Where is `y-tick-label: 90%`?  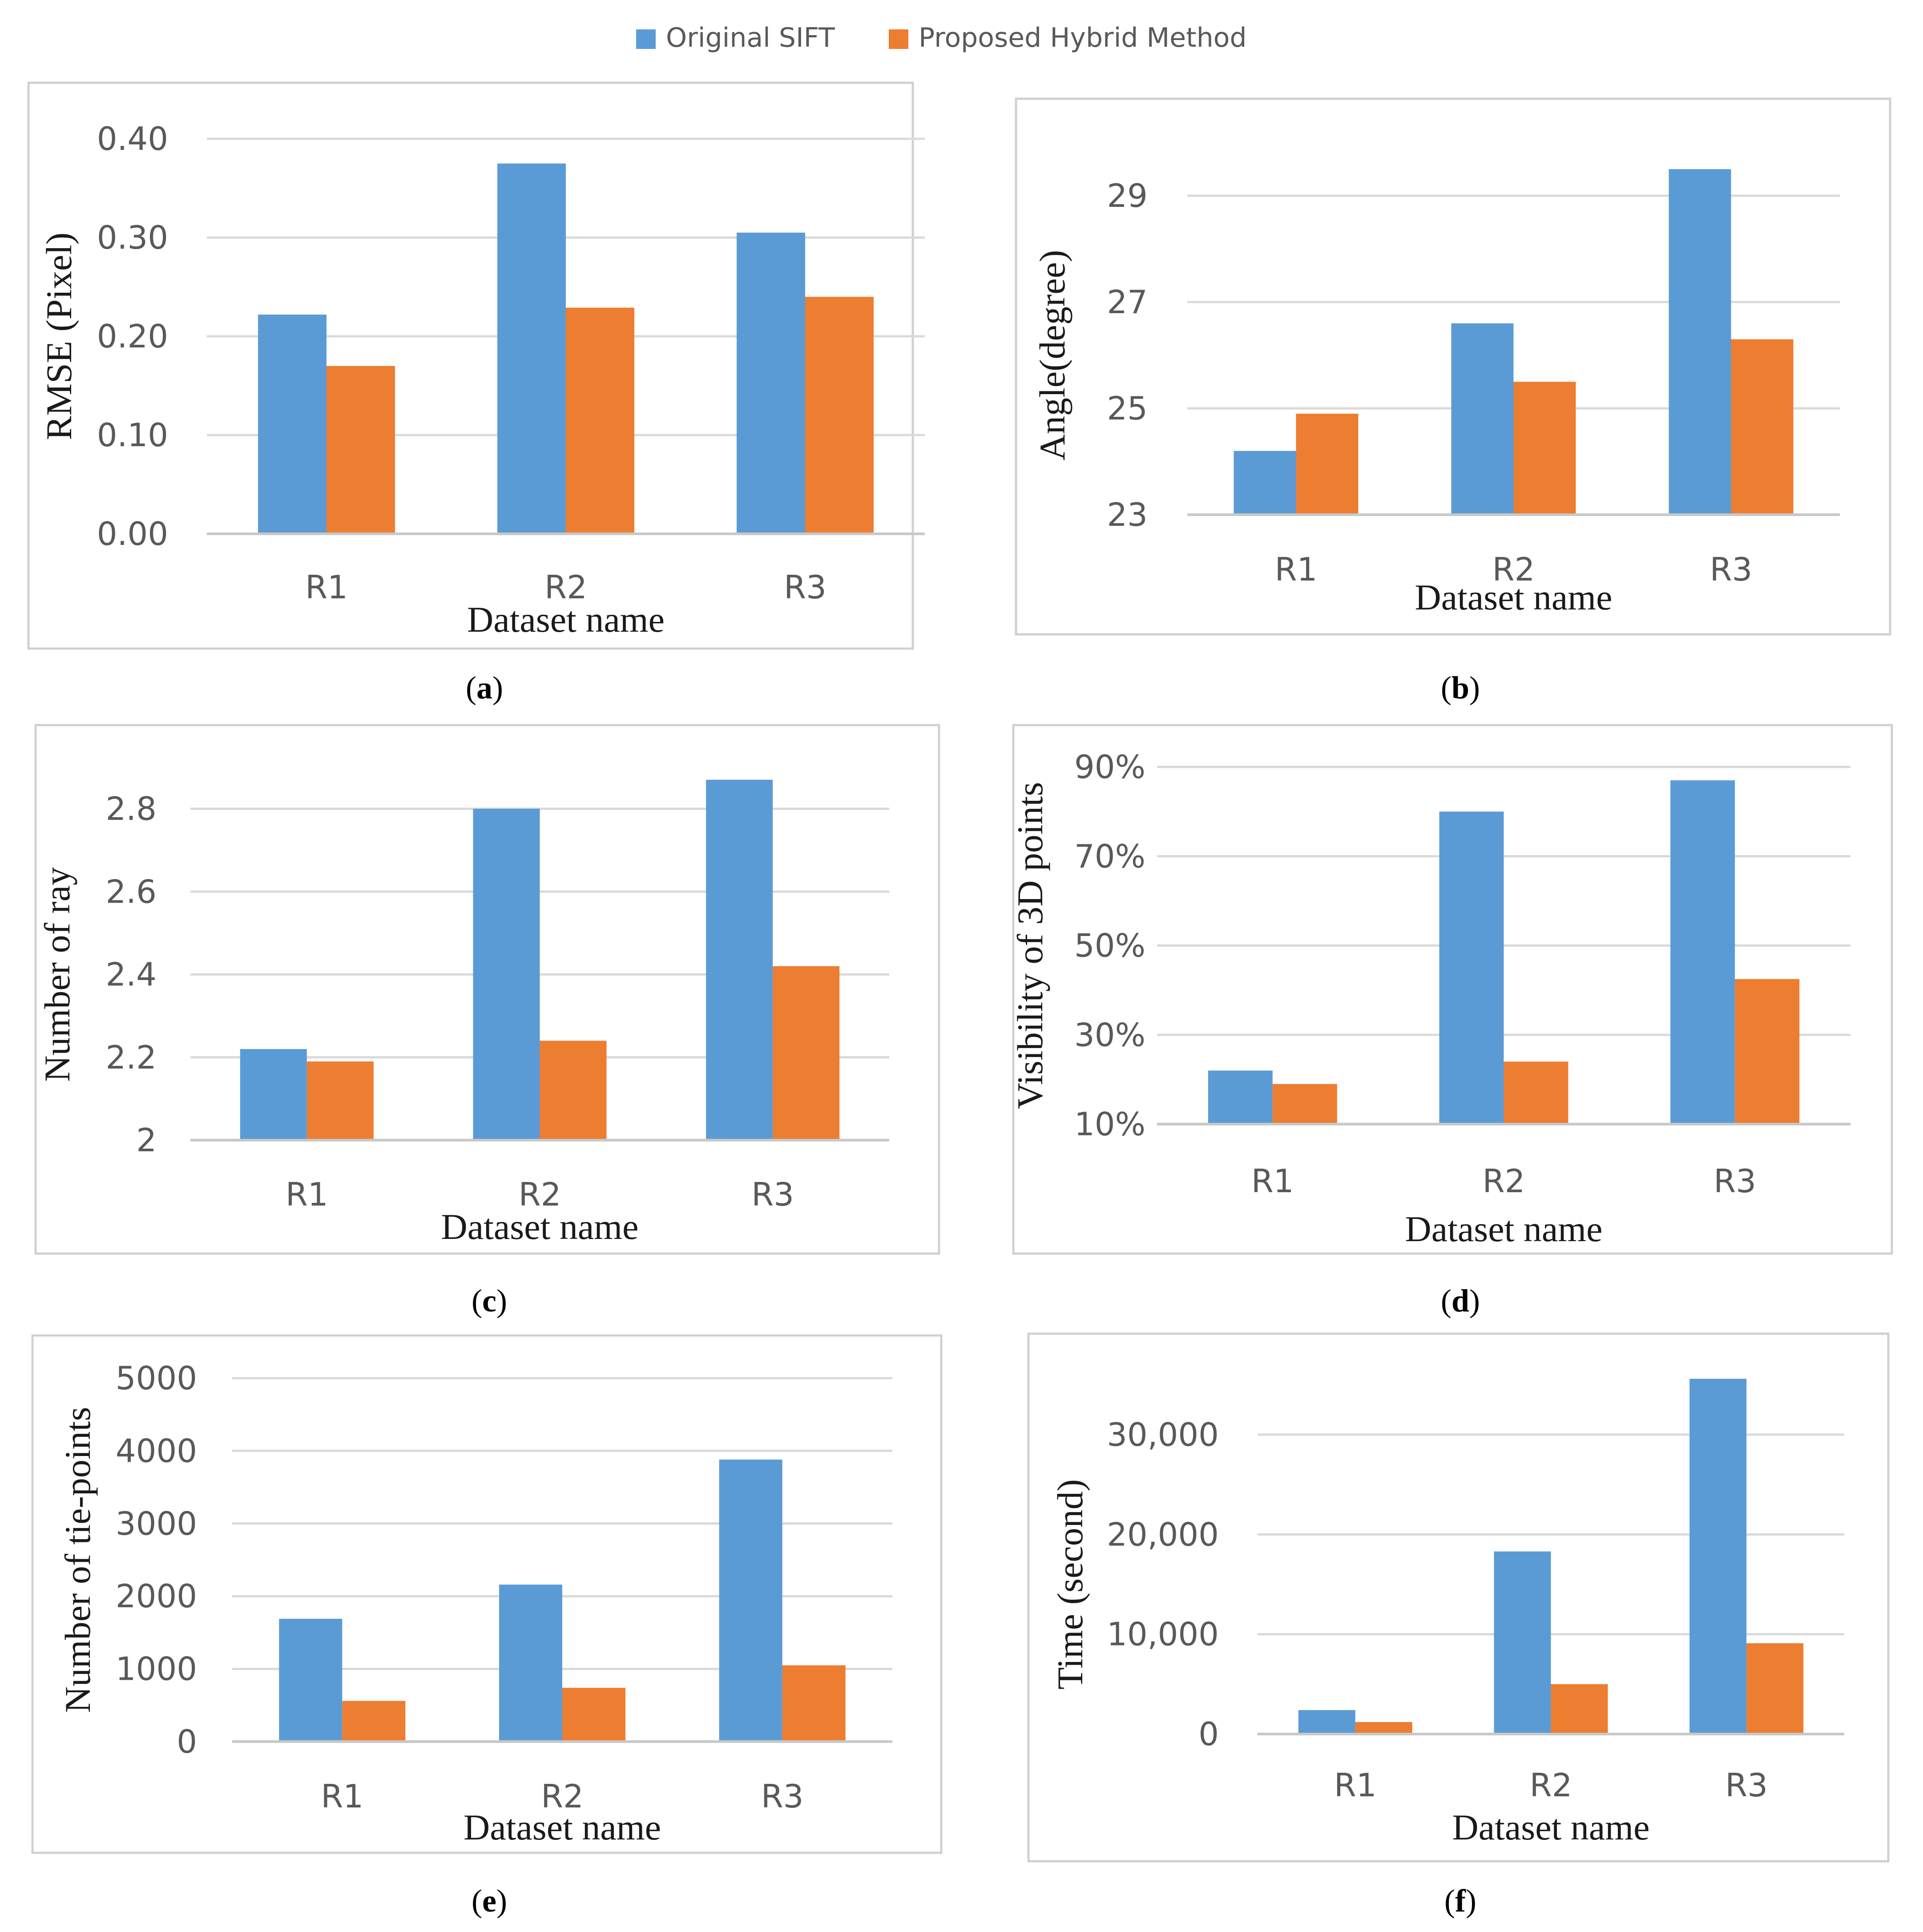 y-tick-label: 90% is located at coordinates (1109, 767).